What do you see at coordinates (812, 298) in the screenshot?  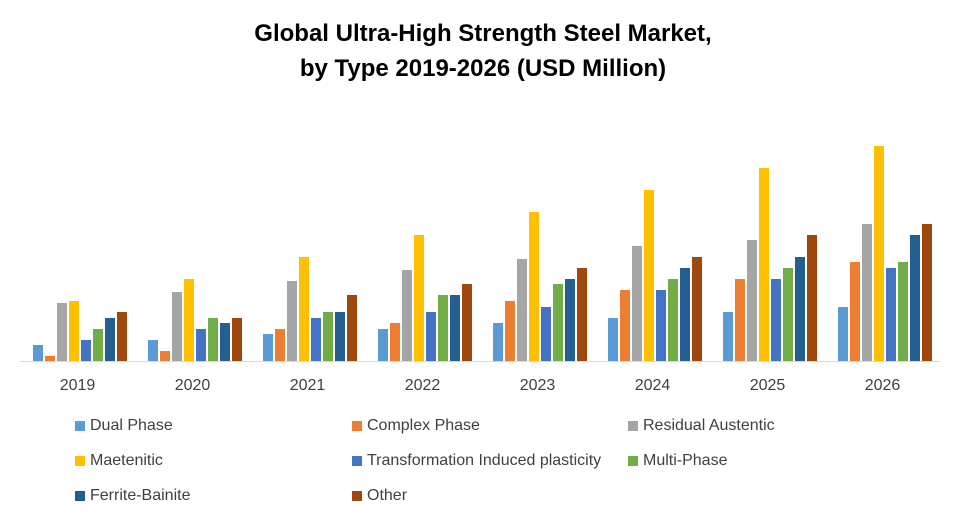 I see `bar-other-2025` at bounding box center [812, 298].